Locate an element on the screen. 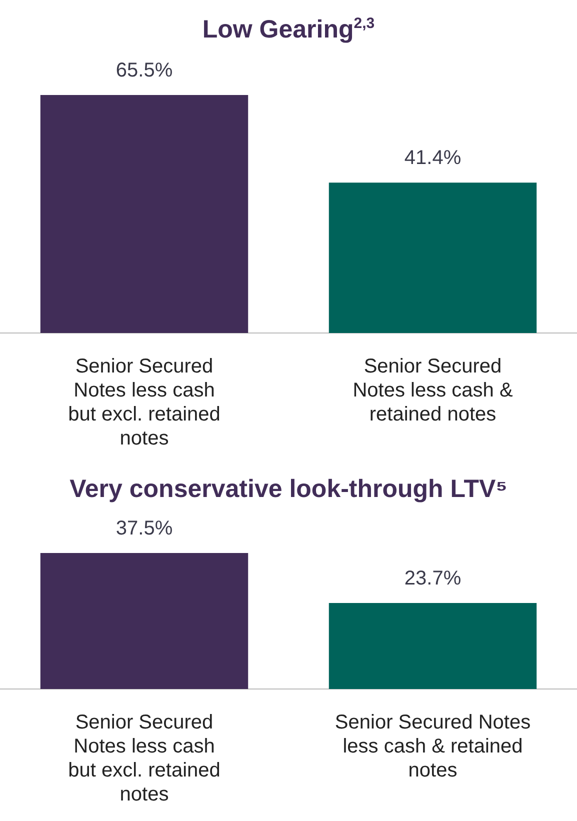 This screenshot has height=821, width=577. data-label: 65.5% is located at coordinates (144, 71).